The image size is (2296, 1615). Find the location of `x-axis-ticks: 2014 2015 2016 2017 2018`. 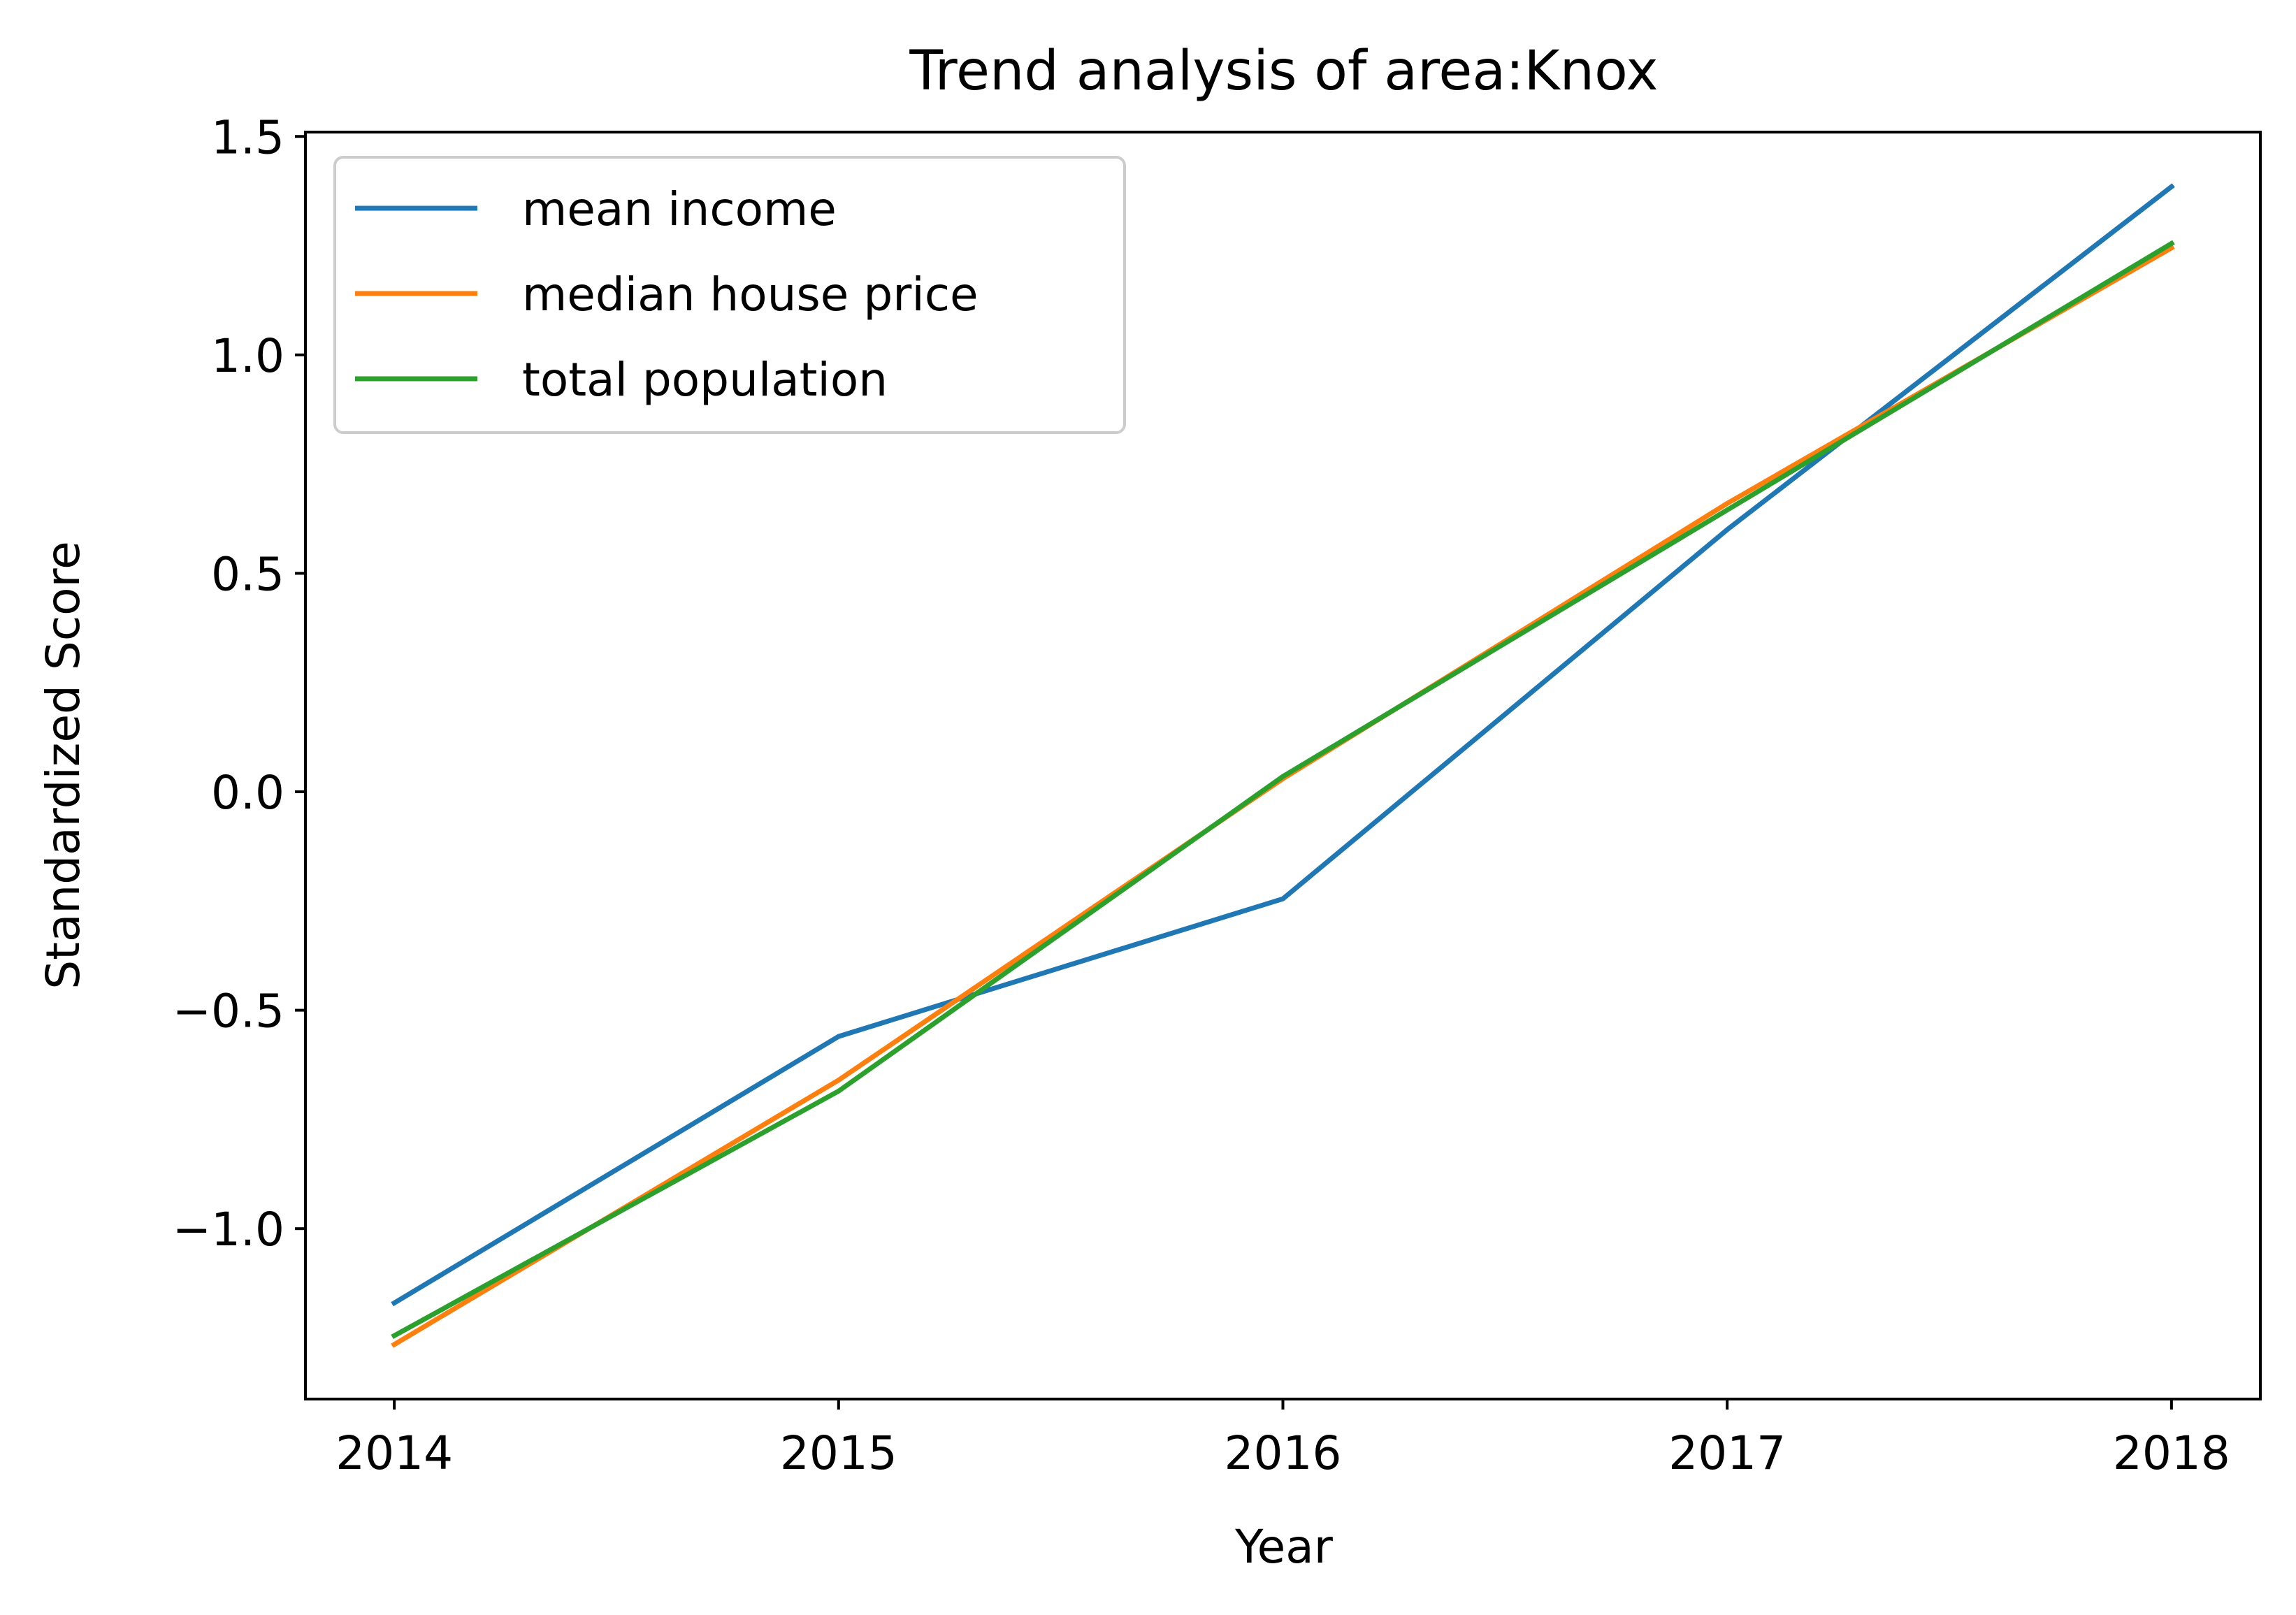

x-axis-ticks: 2014 2015 2016 2017 2018 is located at coordinates (1282, 1439).